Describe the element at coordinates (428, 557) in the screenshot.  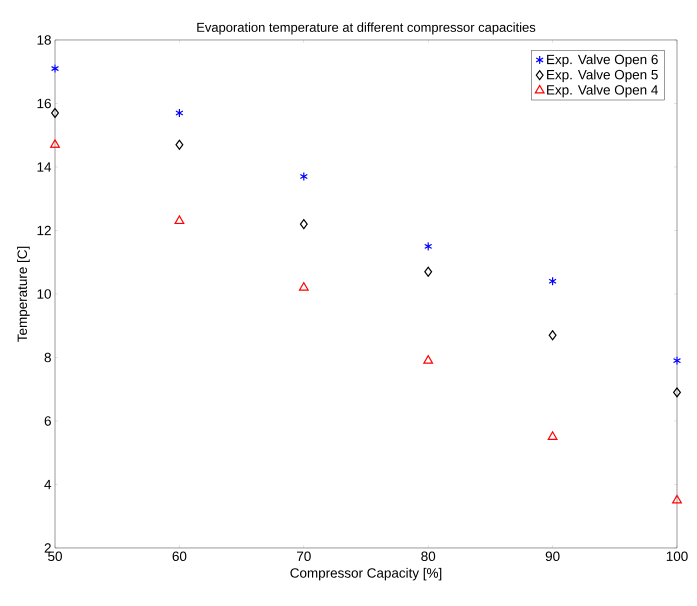
I see `x-tick-label: 80` at that location.